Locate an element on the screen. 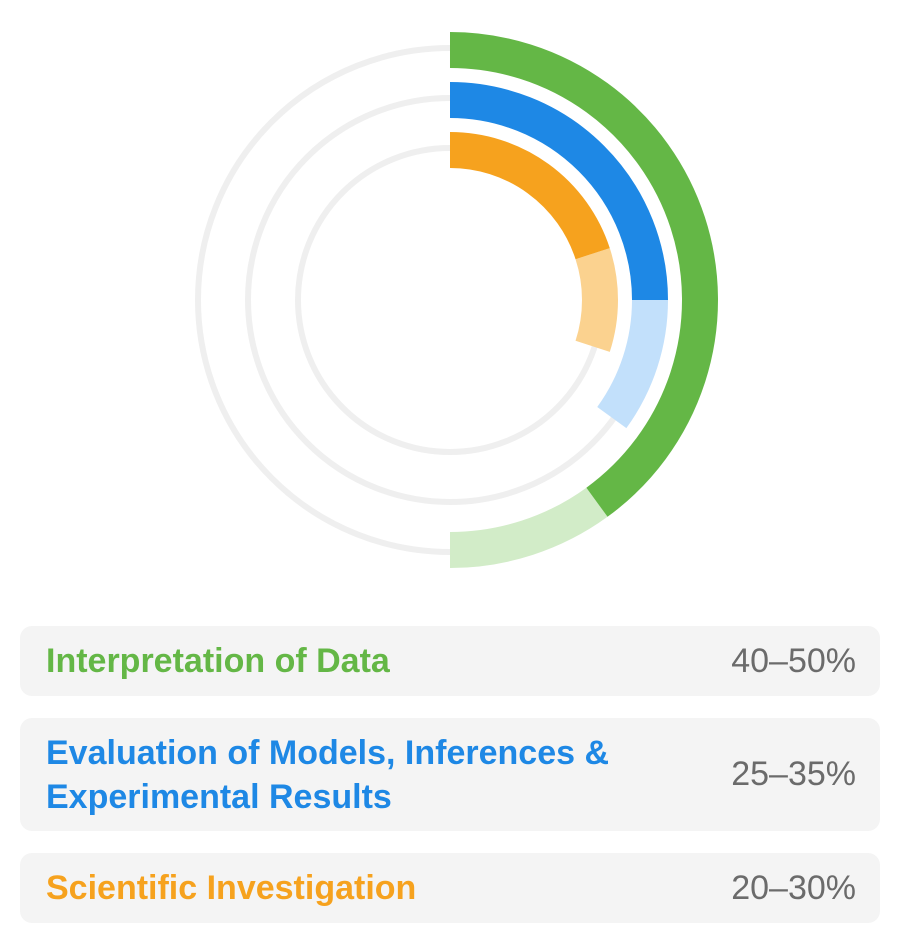 The width and height of the screenshot is (900, 945). range-arc-interpretation-of-data is located at coordinates (528, 527).